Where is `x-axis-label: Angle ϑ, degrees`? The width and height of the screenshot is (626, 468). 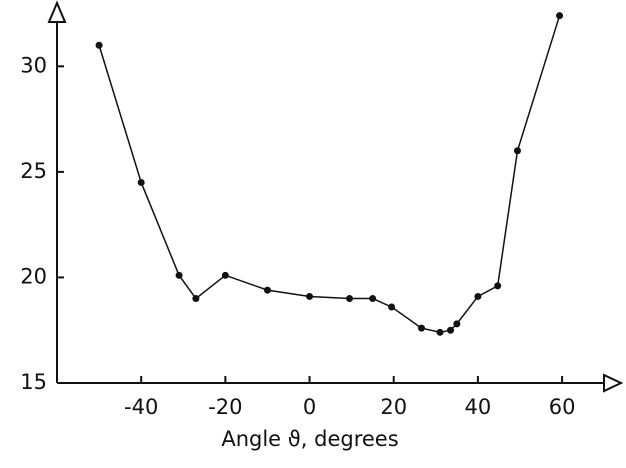
x-axis-label: Angle ϑ, degrees is located at coordinates (309, 439).